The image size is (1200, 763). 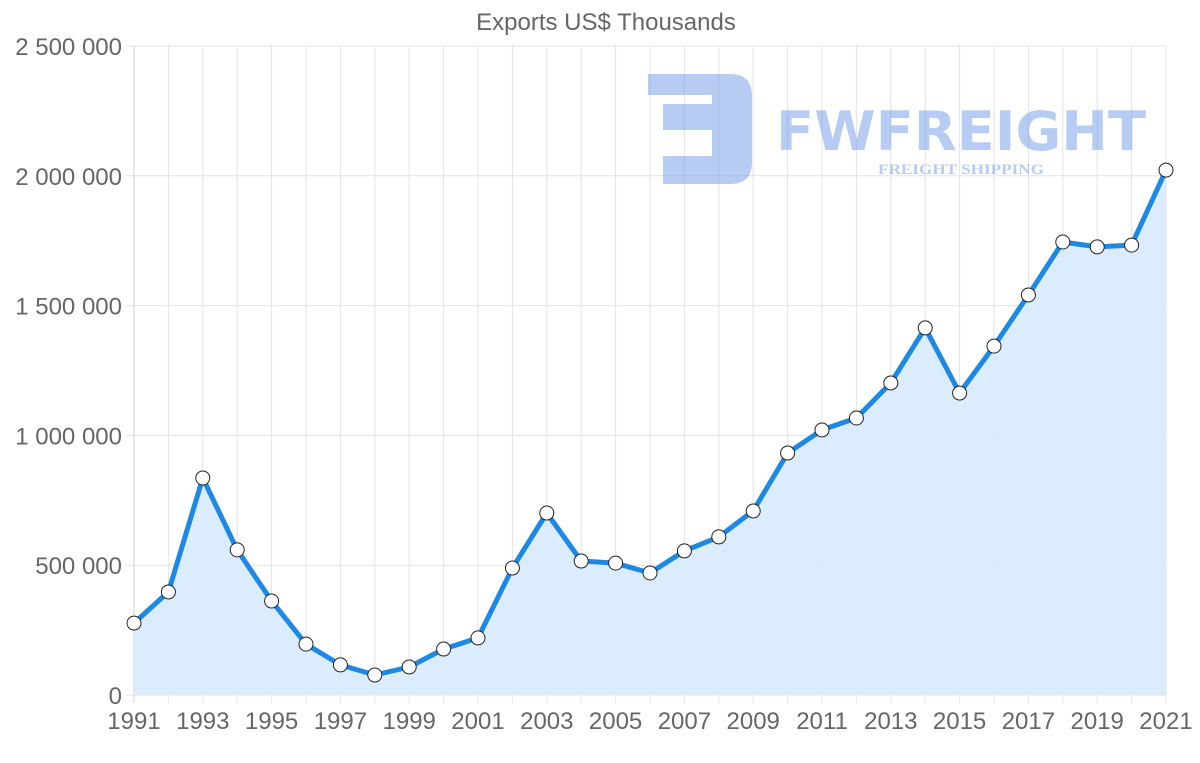 I want to click on x-tick-label: 2005, so click(x=615, y=721).